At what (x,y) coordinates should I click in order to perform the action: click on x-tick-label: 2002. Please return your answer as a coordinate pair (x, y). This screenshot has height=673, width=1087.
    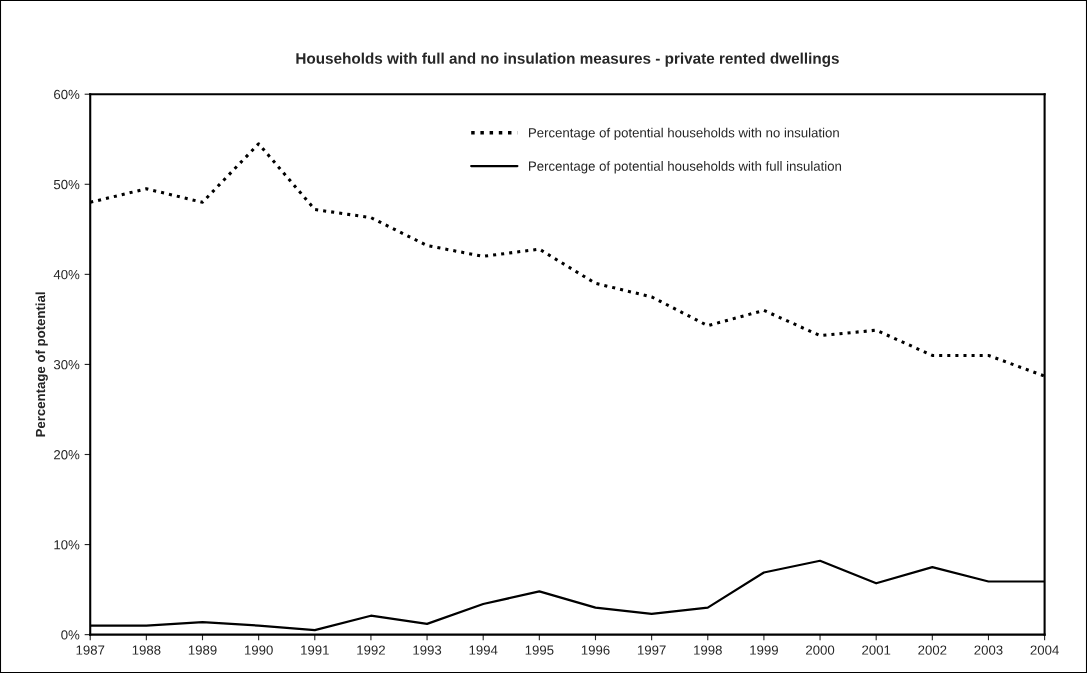
    Looking at the image, I should click on (932, 650).